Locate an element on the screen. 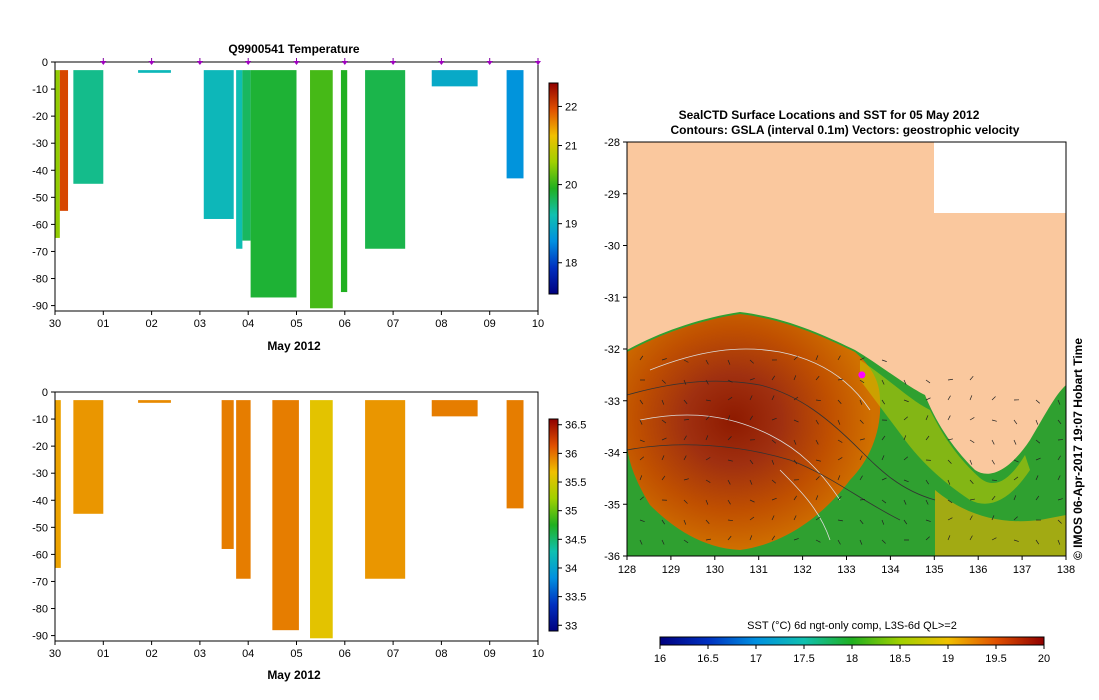  colorbar-tick-label: 33 is located at coordinates (571, 626).